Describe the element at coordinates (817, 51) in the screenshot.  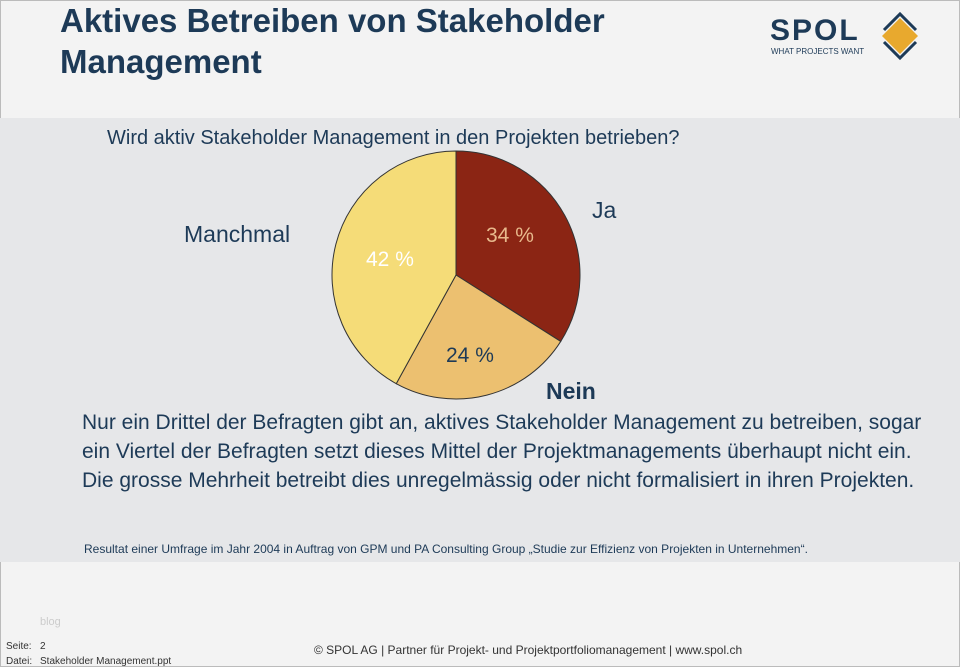
I see `svg-text: WHAT PROJECTS WANT` at that location.